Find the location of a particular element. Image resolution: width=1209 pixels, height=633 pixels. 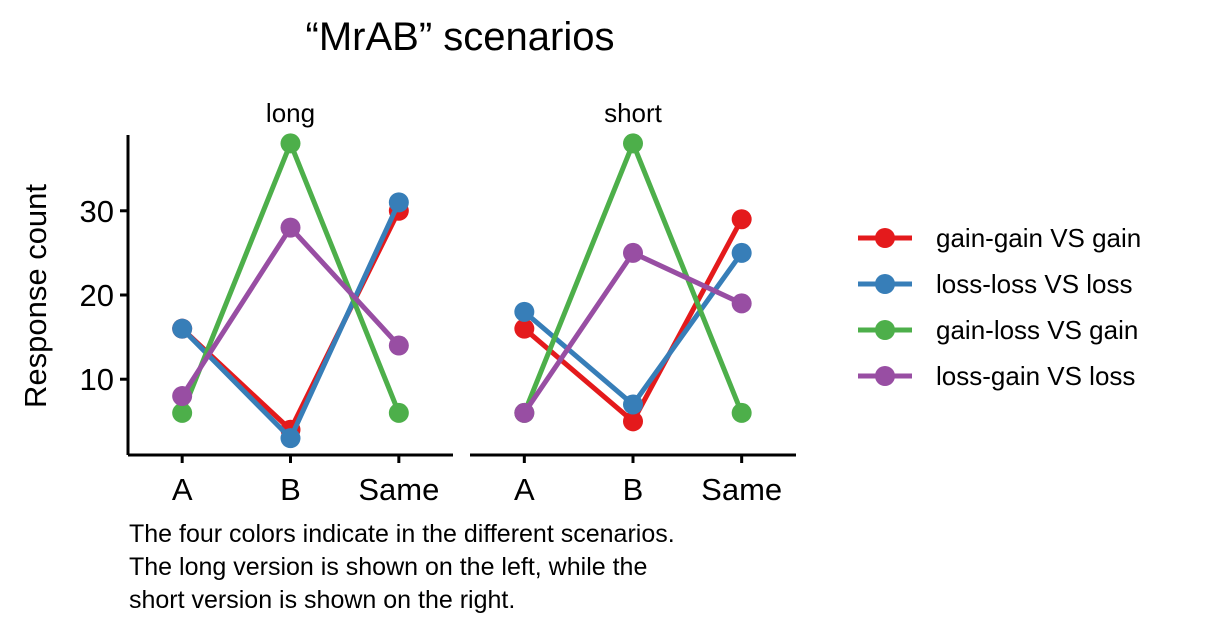

caption-line-3: short version is shown on the right. is located at coordinates (322, 600).